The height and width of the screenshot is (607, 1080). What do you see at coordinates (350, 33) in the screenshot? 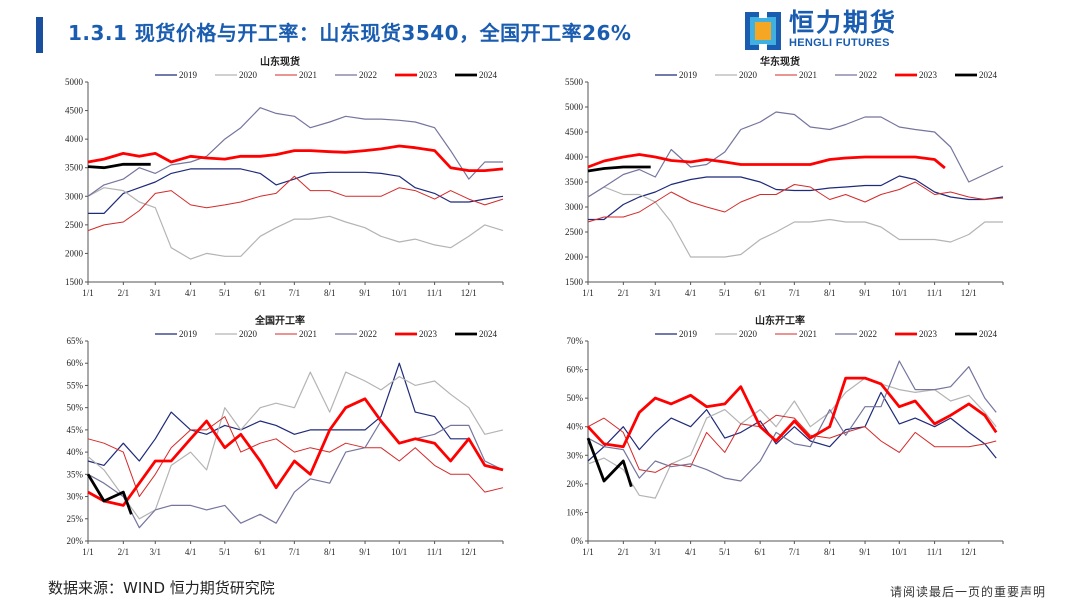
I see `page-title: 1.3.1 现货价格与开工率：山东现货3540，全国开工率26%` at bounding box center [350, 33].